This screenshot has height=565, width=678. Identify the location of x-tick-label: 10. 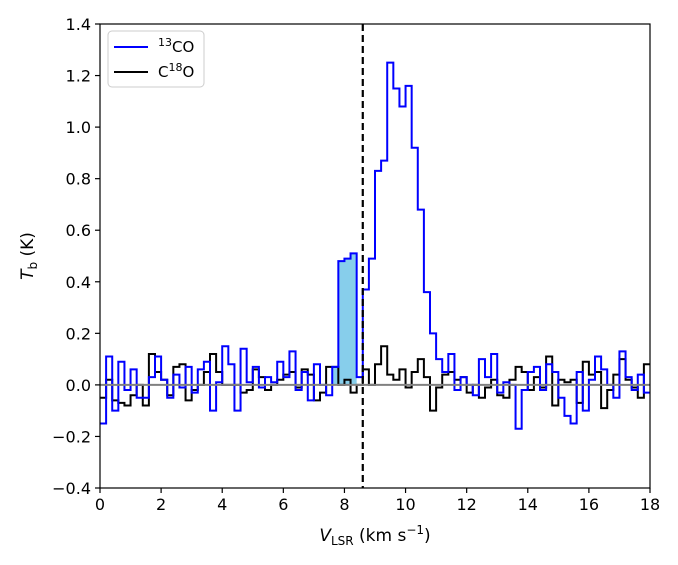
(405, 504).